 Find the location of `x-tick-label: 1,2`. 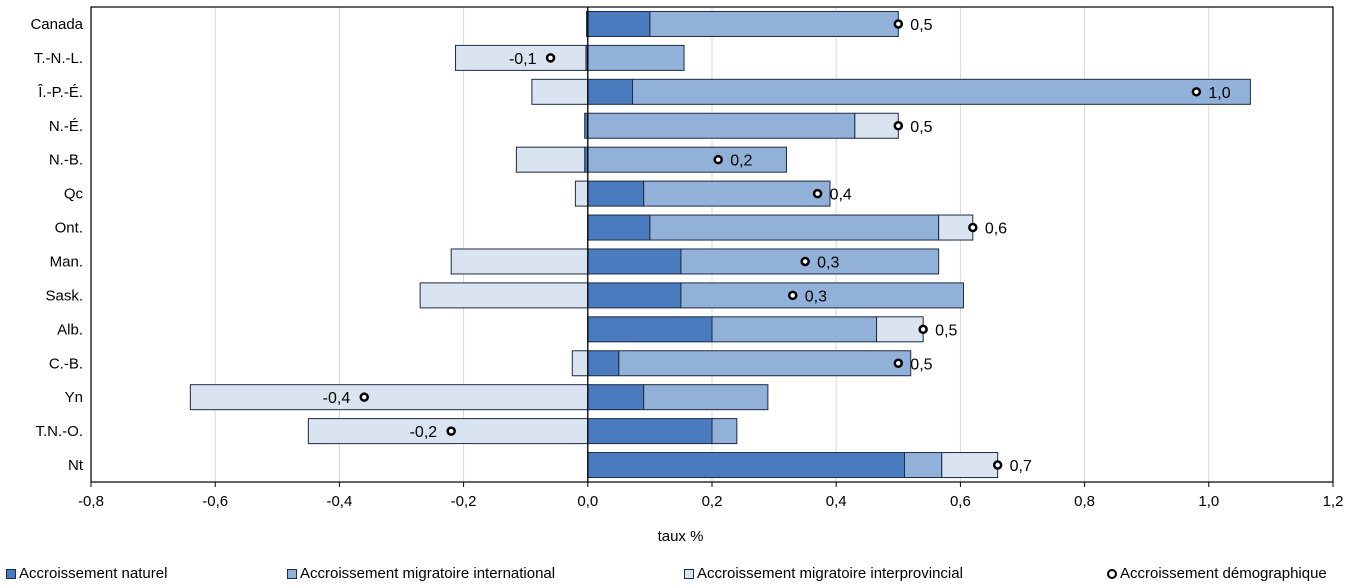

x-tick-label: 1,2 is located at coordinates (1333, 501).